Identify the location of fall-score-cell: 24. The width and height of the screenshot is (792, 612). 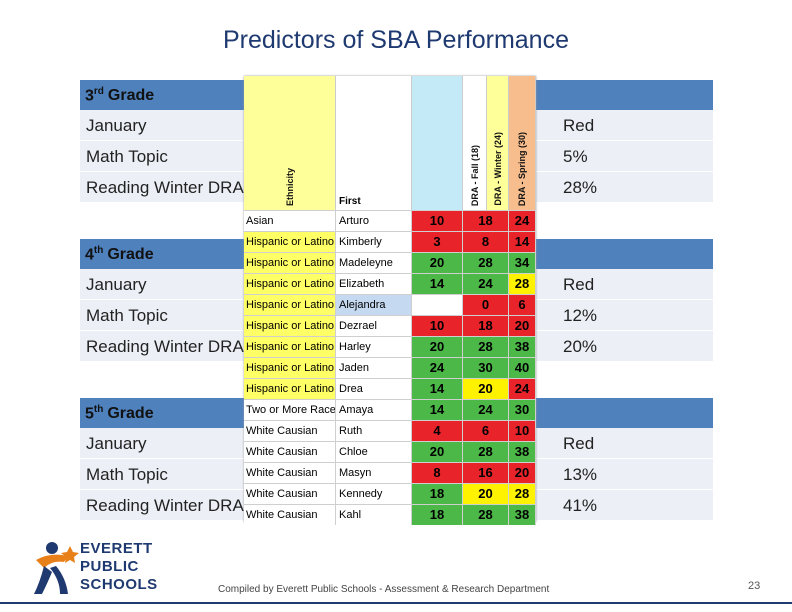
(437, 368).